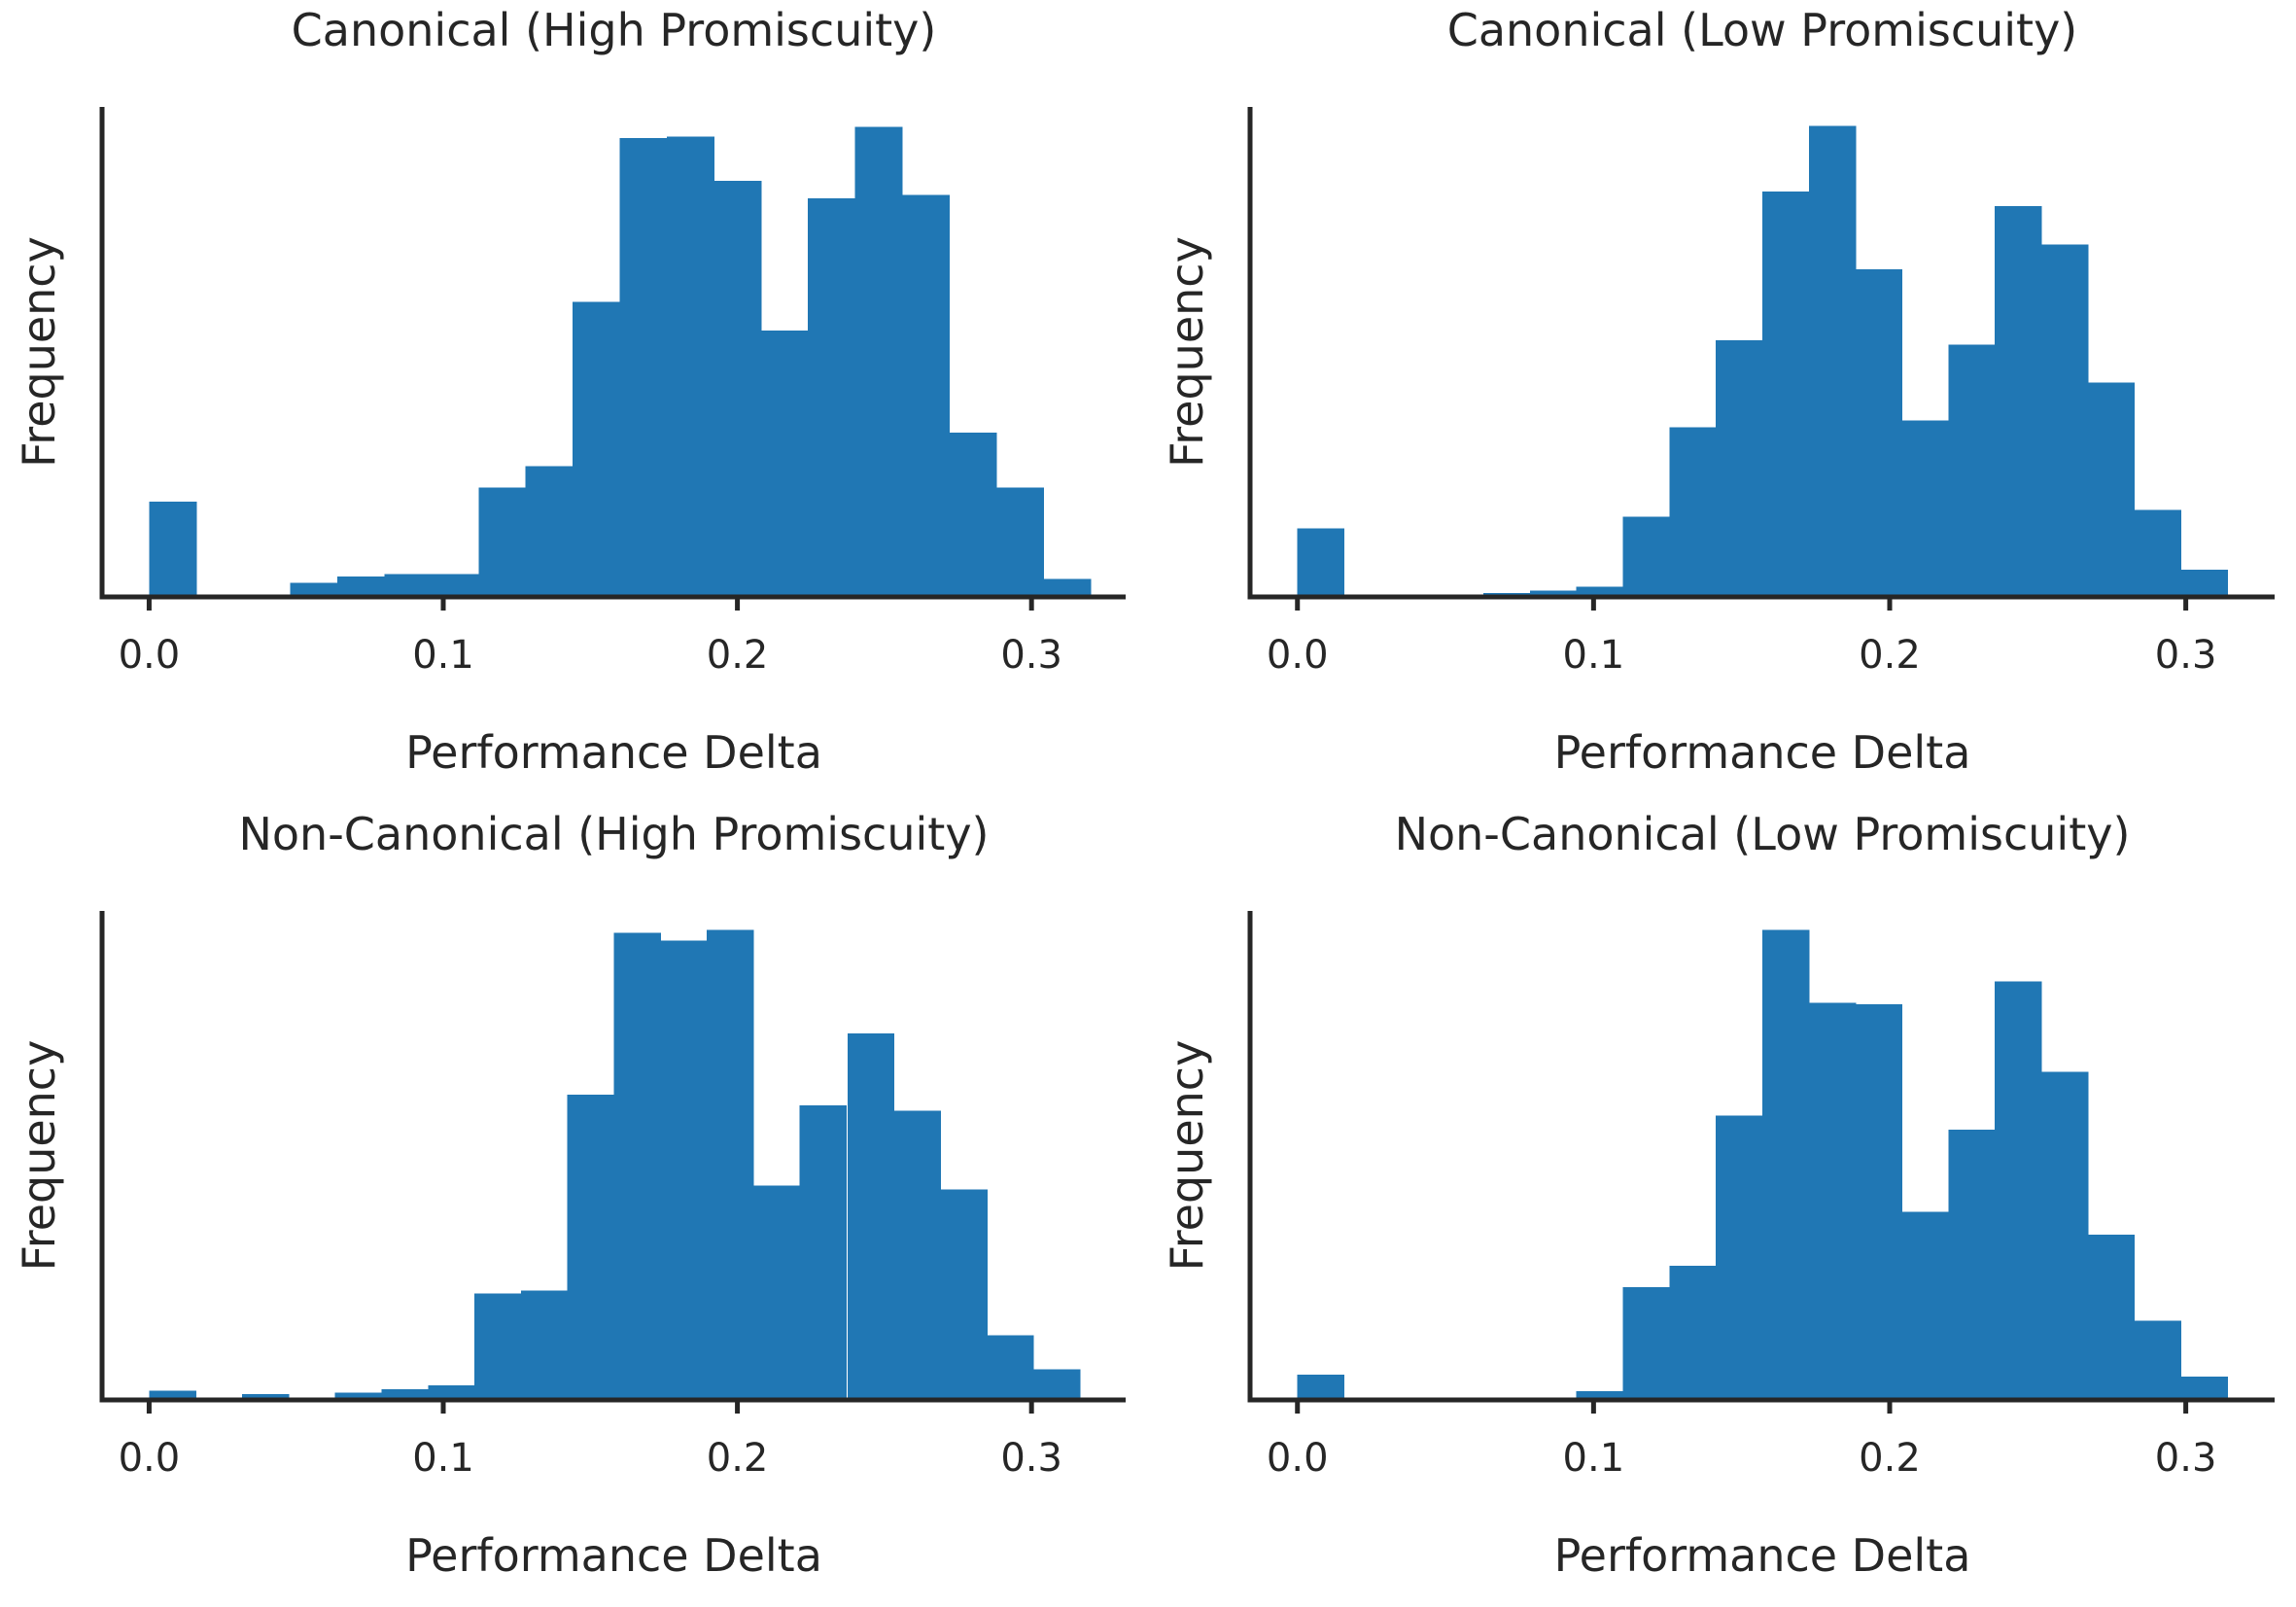  Describe the element at coordinates (1763, 834) in the screenshot. I see `panel-title: Non-Canonical (Low Promiscuity)` at that location.